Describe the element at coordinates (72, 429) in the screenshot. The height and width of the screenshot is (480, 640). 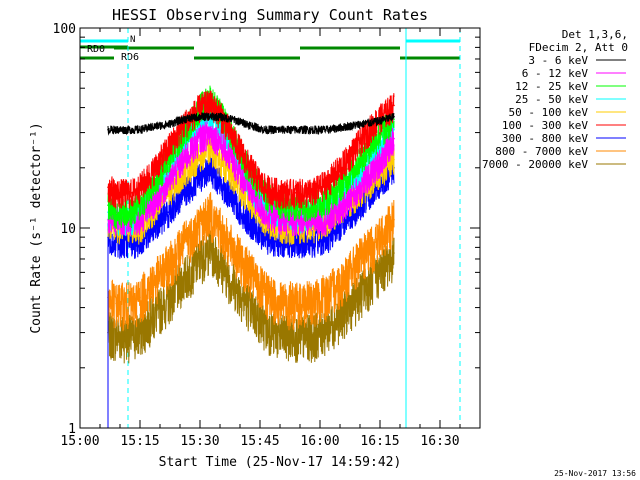
I see `y-tick-label-0: 1` at that location.